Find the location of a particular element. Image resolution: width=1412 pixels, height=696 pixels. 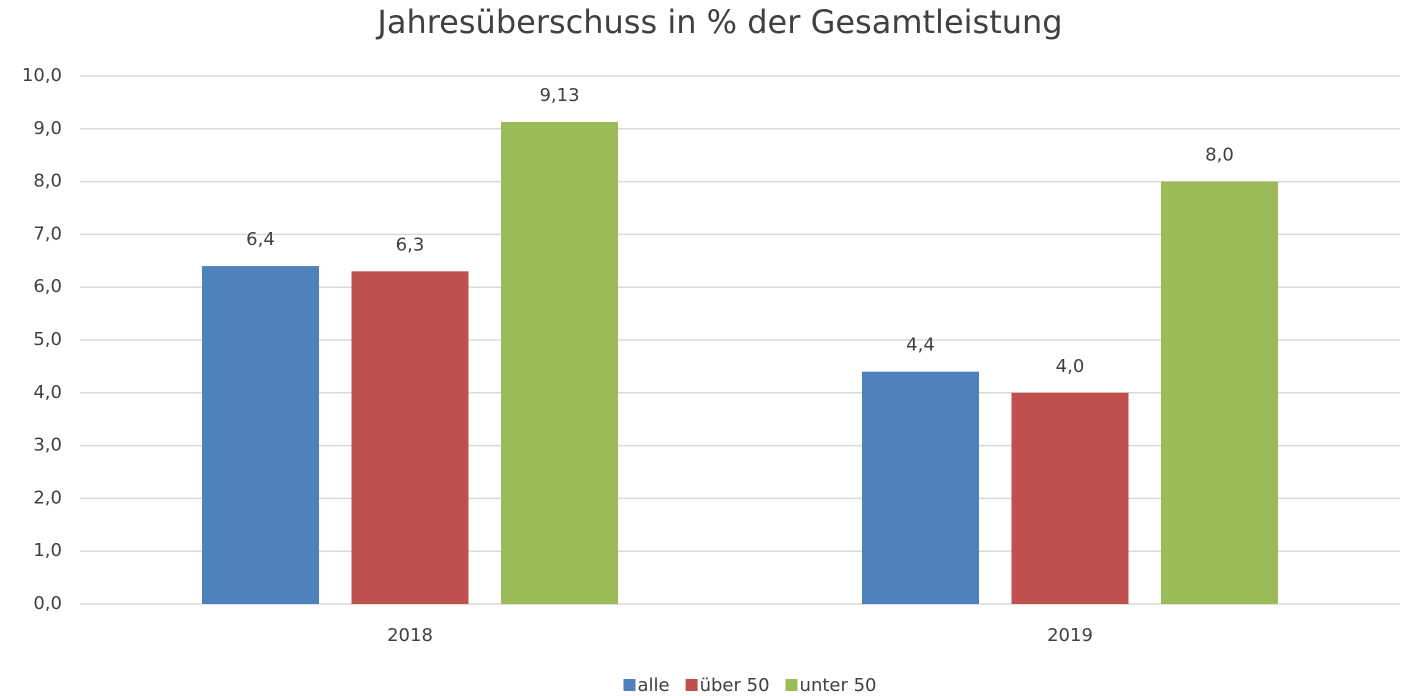

data-label: 4,0 is located at coordinates (1070, 366).